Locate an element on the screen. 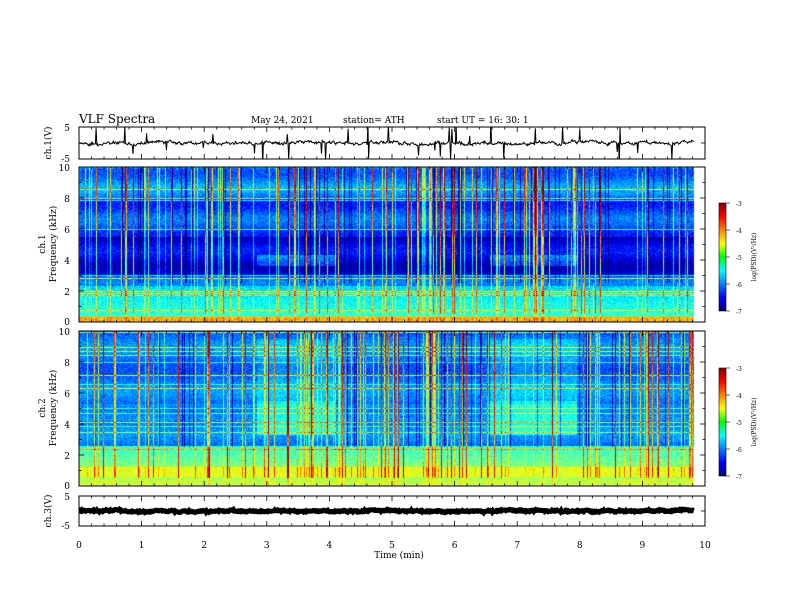  x-tick-label: 5 is located at coordinates (392, 546).